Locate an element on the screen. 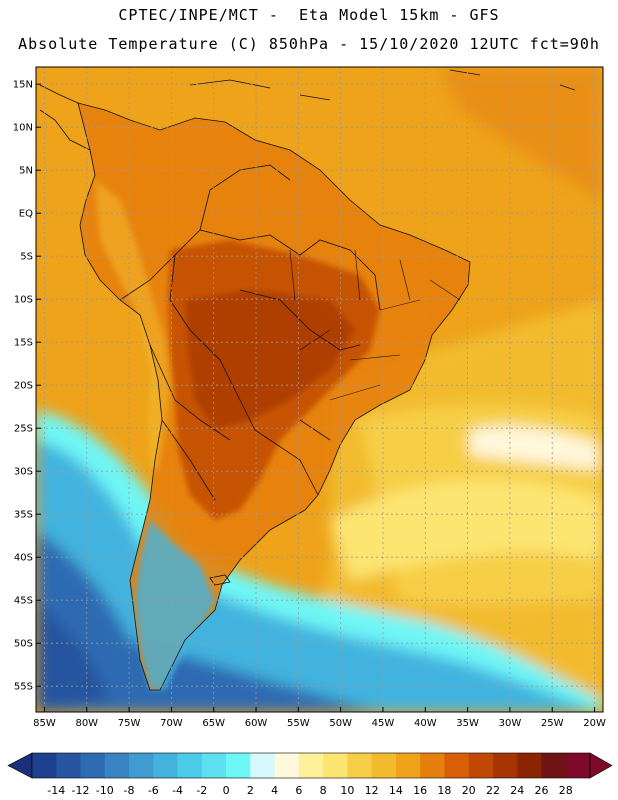 The height and width of the screenshot is (800, 618). colorbar-label: 0 is located at coordinates (226, 790).